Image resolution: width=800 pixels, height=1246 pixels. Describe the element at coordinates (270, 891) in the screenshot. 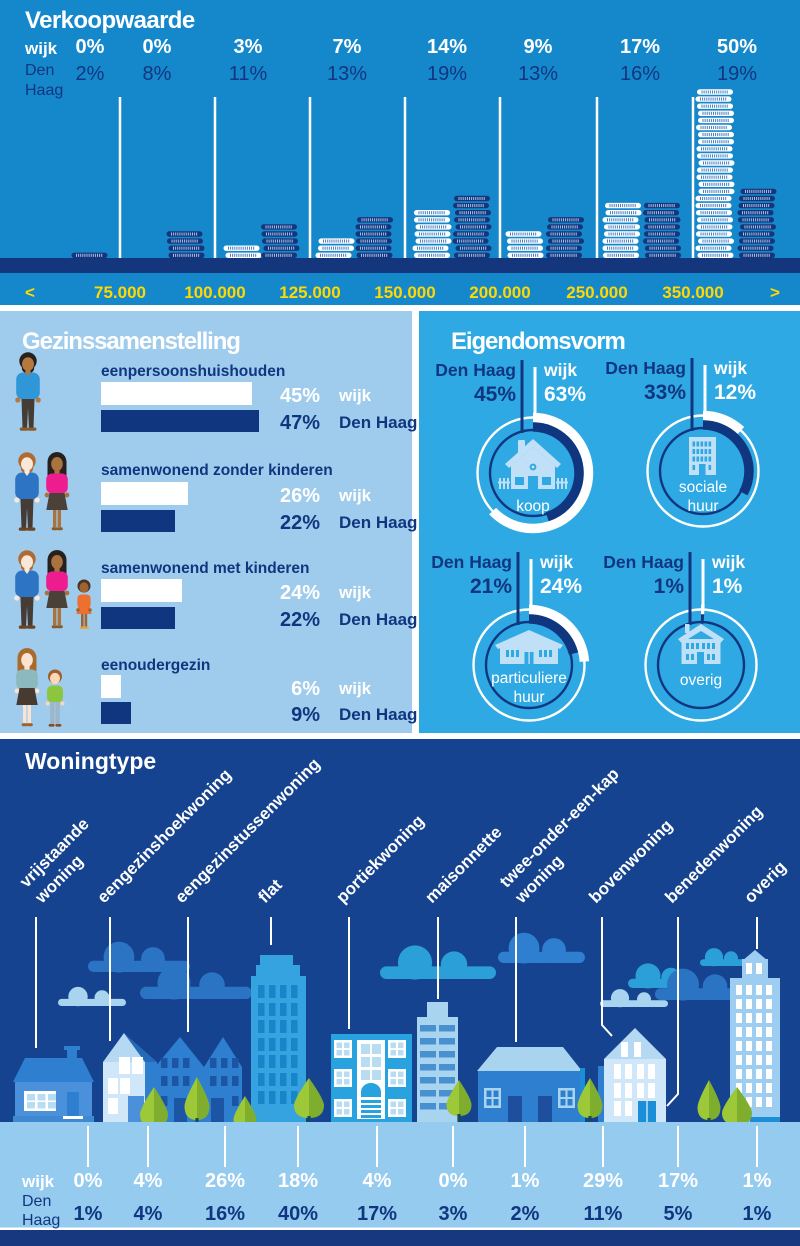

I see `svg-text: flat` at that location.